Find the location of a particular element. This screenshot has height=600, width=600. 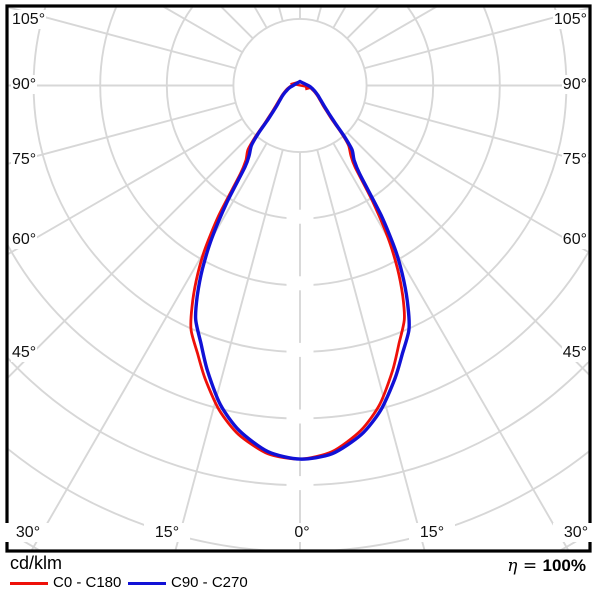

legend-line-c90-c270 is located at coordinates (147, 583).